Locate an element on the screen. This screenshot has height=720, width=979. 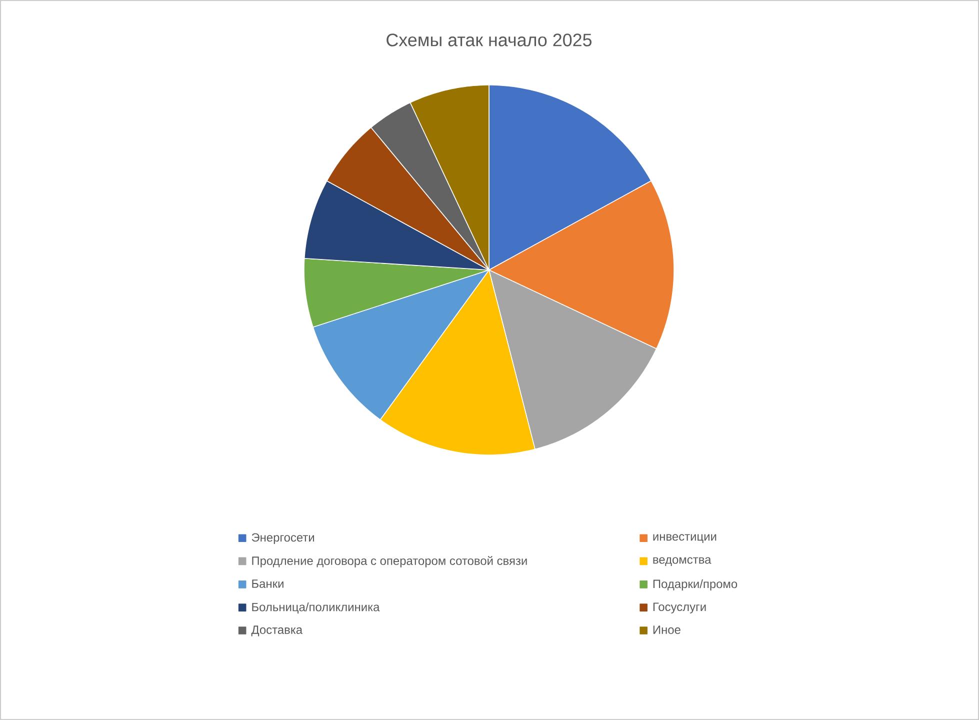
legend-label: Больница/поликлиника is located at coordinates (316, 608).